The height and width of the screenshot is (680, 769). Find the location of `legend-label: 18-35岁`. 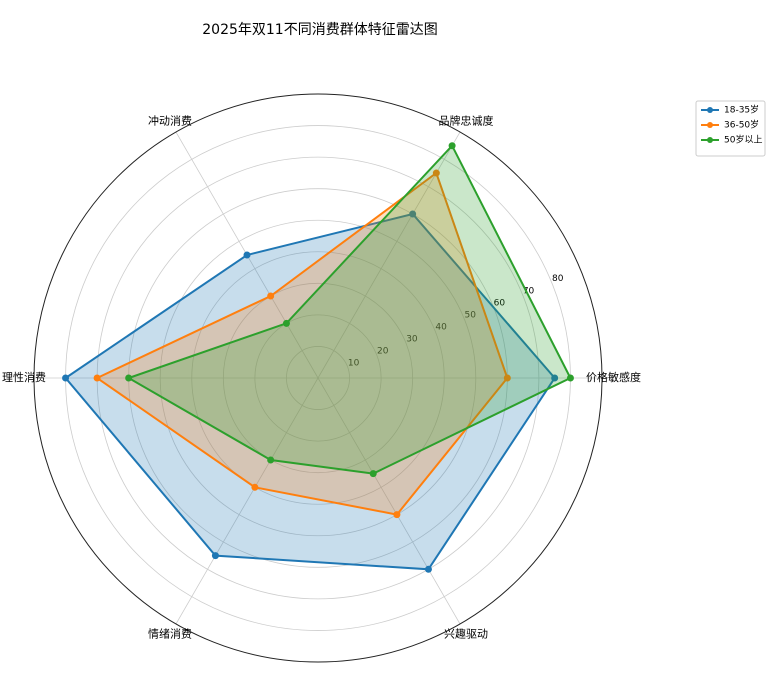

legend-label: 18-35岁 is located at coordinates (741, 110).